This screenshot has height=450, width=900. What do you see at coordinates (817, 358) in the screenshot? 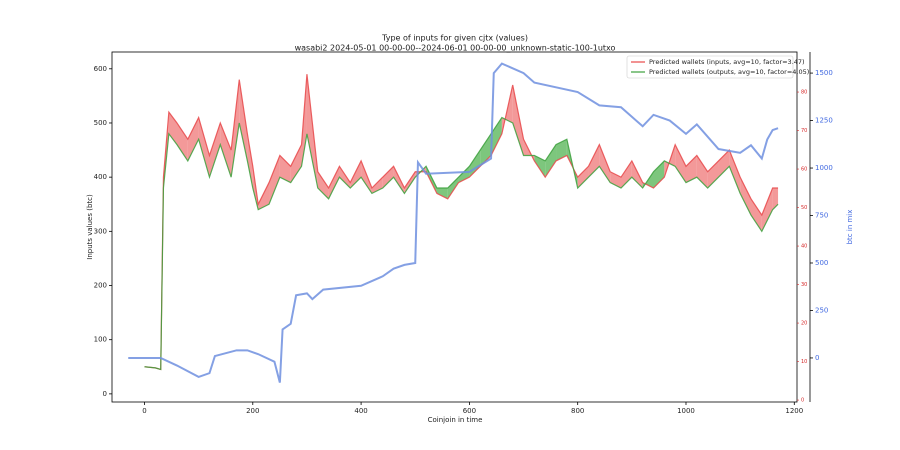
I see `y2-tick-label: 0` at bounding box center [817, 358].